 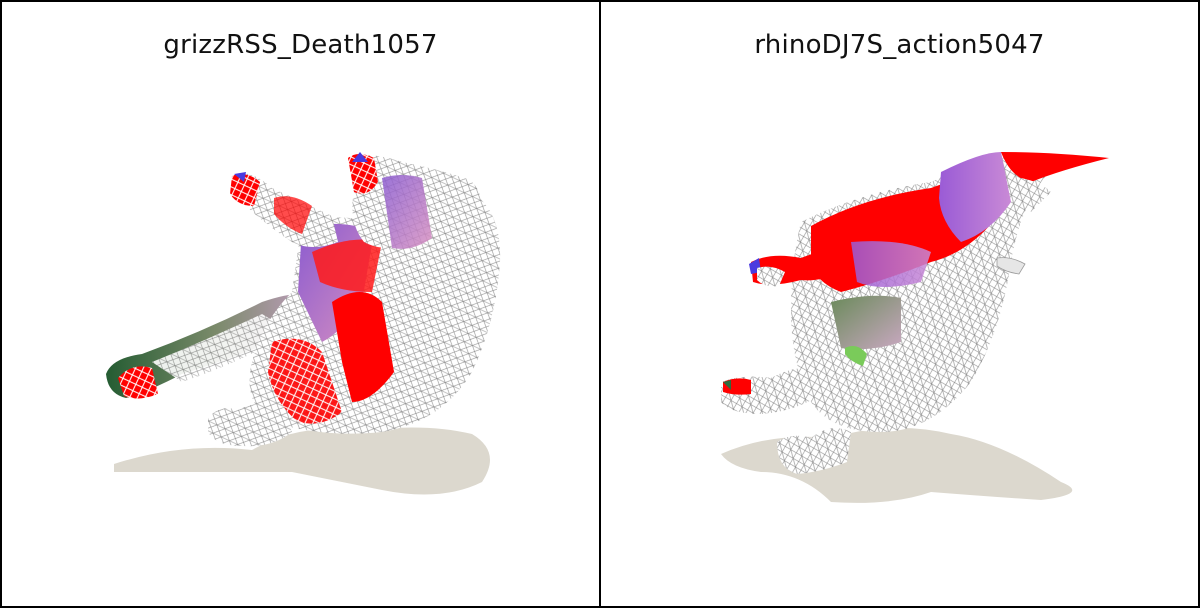 I want to click on panel-title-left: grizzRSS_Death1057, so click(x=300, y=45).